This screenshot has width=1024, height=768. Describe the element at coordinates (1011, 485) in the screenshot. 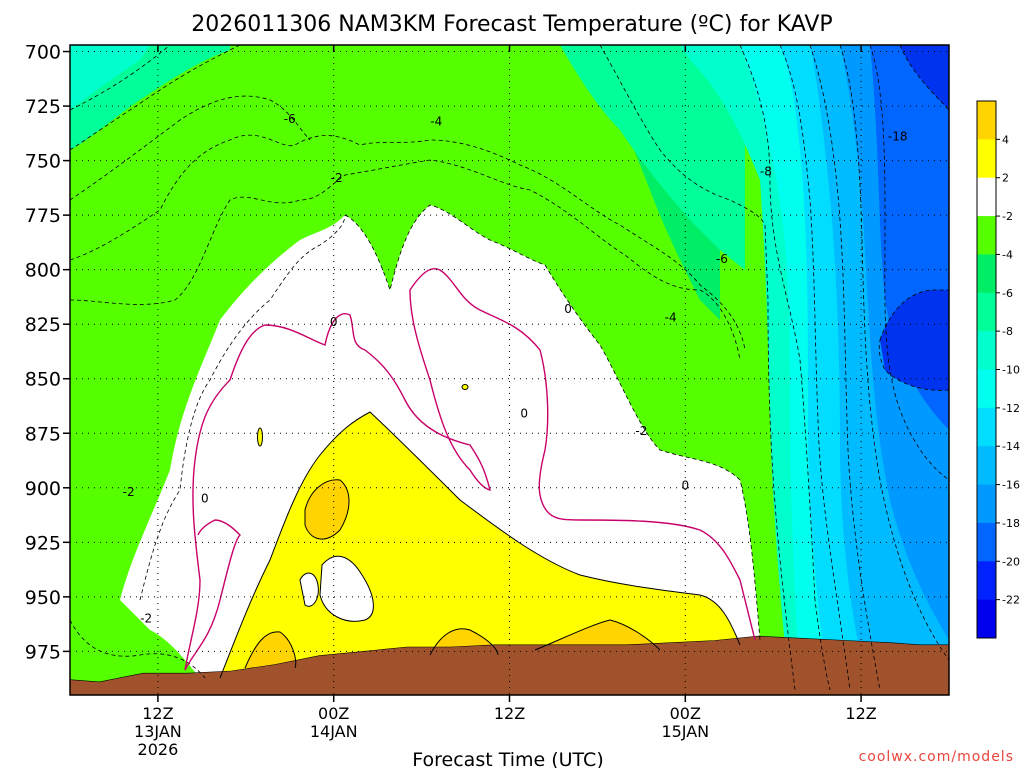

I see `colorbar-label: -16` at that location.